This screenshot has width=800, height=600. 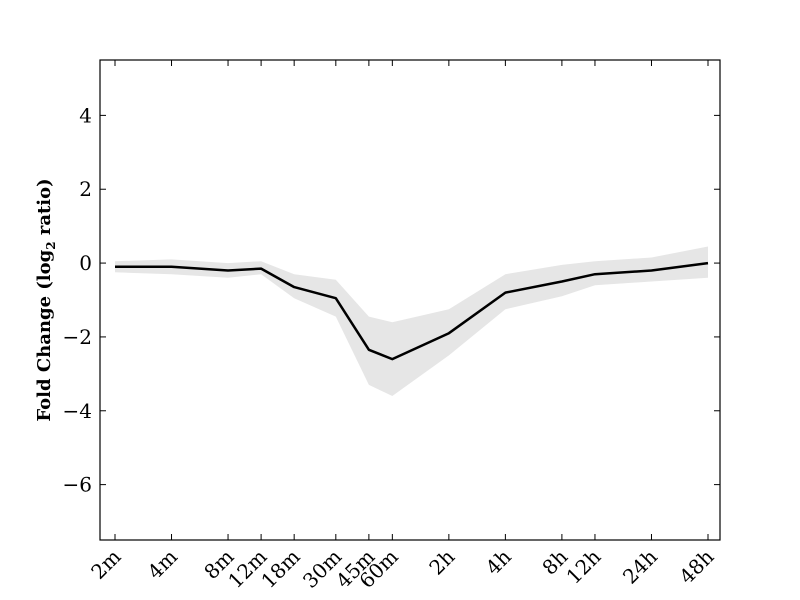 I want to click on series-line-layer, so click(x=411, y=311).